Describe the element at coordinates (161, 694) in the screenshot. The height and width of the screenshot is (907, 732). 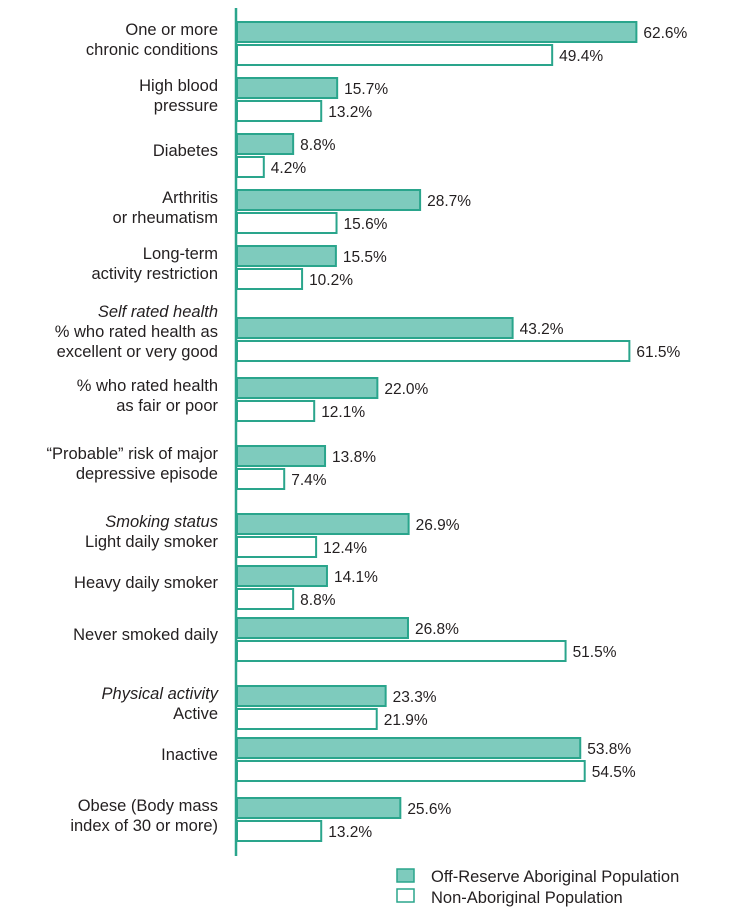
I see `category-label: Physical activity` at that location.